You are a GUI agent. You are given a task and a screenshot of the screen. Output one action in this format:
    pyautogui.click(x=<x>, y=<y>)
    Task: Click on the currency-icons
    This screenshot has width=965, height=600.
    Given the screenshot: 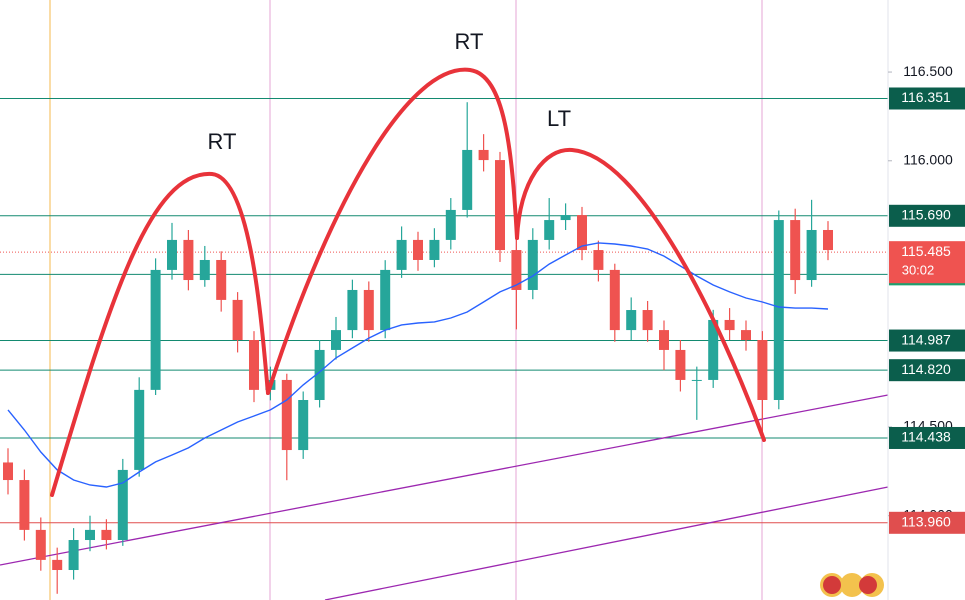 What is the action you would take?
    pyautogui.click(x=852, y=585)
    